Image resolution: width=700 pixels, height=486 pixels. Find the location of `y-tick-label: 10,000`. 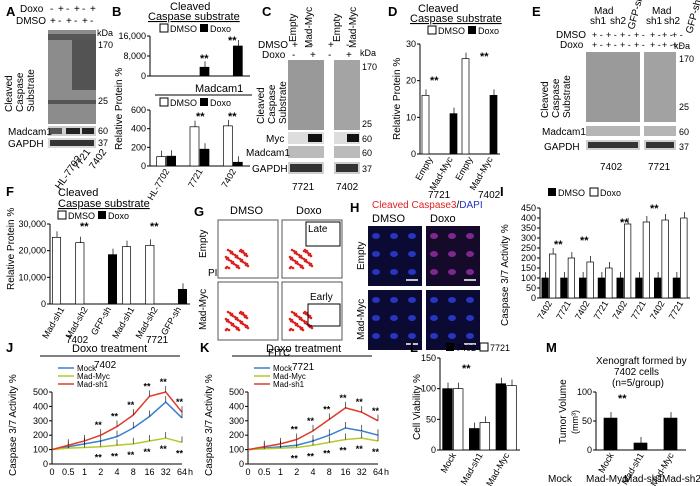

y-tick-label: 10,000 is located at coordinates (32, 277).